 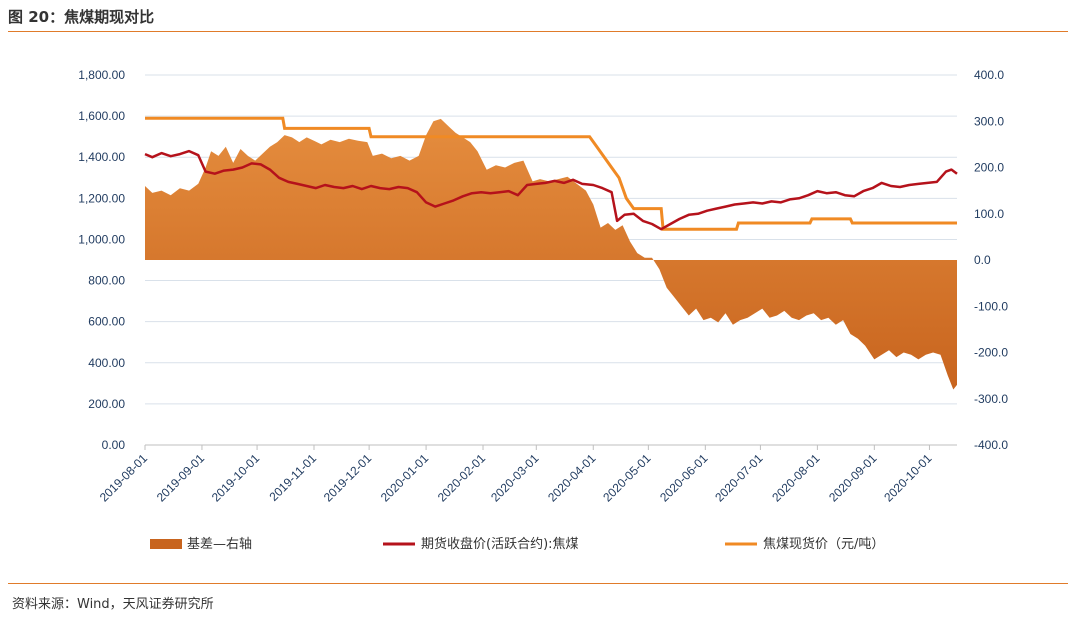 I want to click on legend-swatch-basis, so click(x=166, y=544).